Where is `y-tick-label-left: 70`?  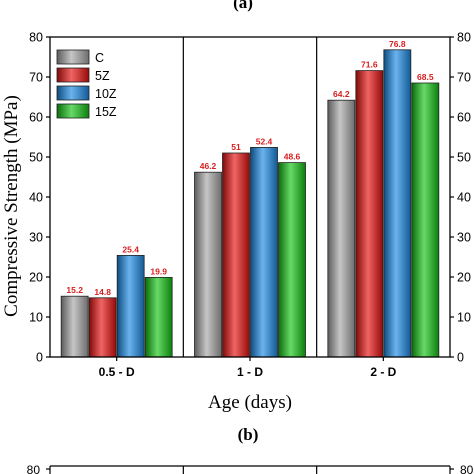
y-tick-label-left: 70 is located at coordinates (36, 78).